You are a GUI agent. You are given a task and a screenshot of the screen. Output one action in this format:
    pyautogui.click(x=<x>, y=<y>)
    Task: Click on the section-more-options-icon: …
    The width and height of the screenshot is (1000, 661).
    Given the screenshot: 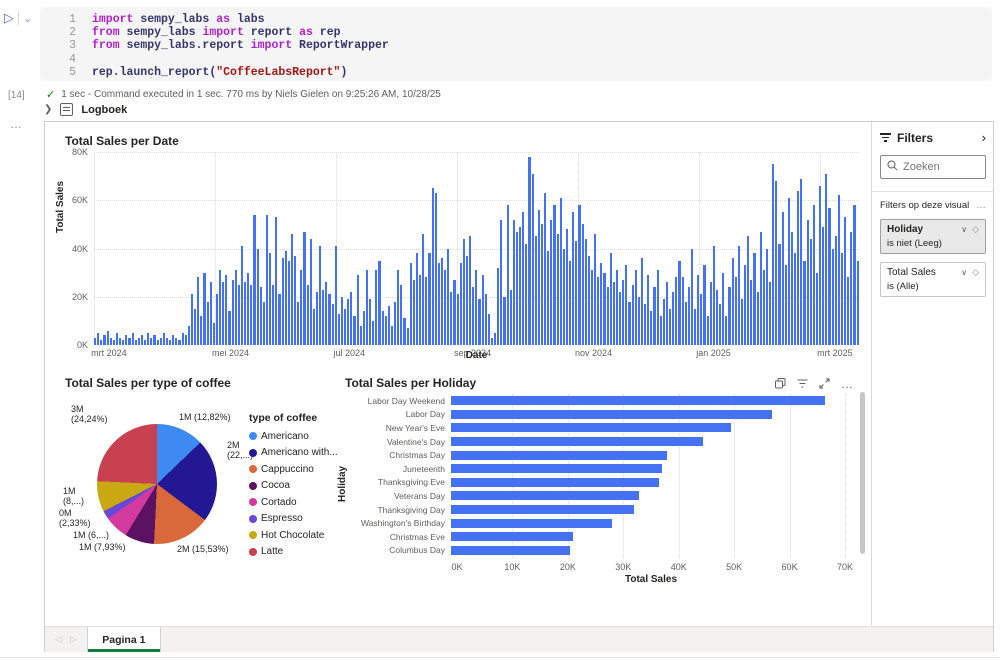 What is the action you would take?
    pyautogui.click(x=981, y=205)
    